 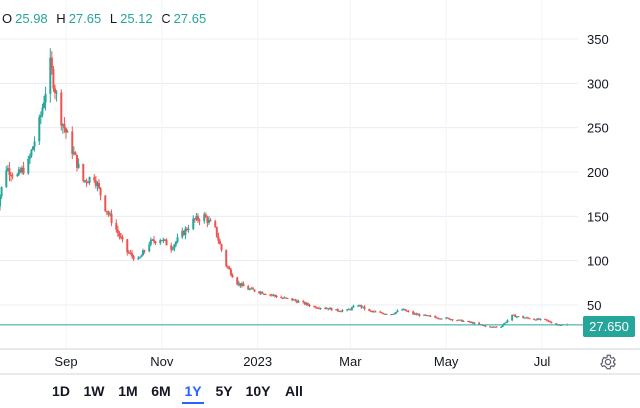 What do you see at coordinates (598, 261) in the screenshot?
I see `y-tick-label: 100` at bounding box center [598, 261].